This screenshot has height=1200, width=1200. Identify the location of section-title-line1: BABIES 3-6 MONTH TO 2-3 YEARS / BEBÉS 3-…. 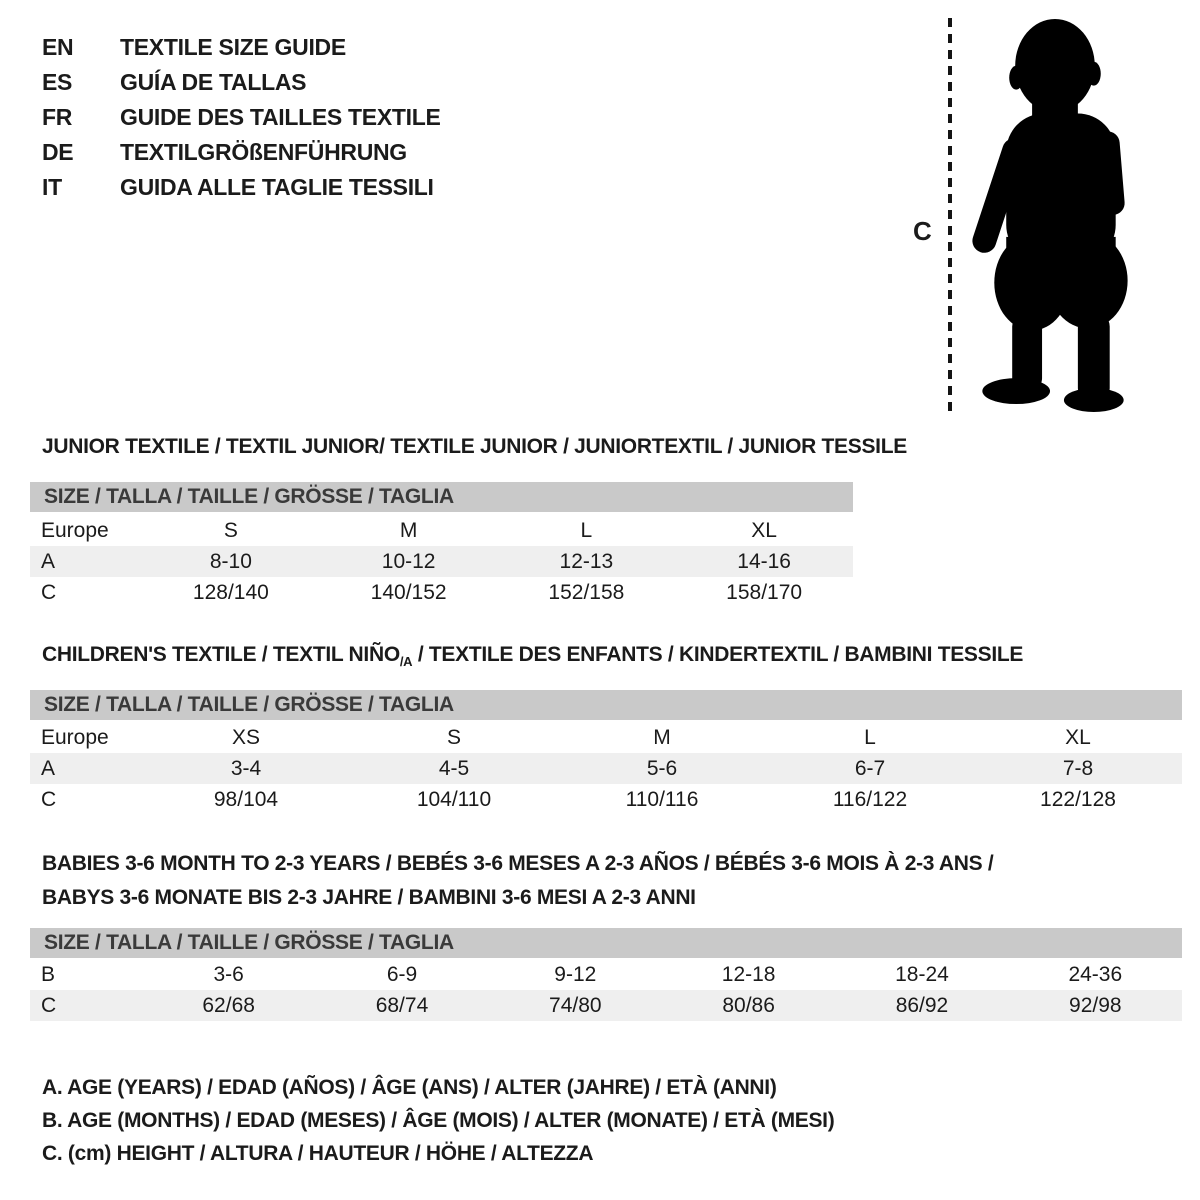
(518, 863).